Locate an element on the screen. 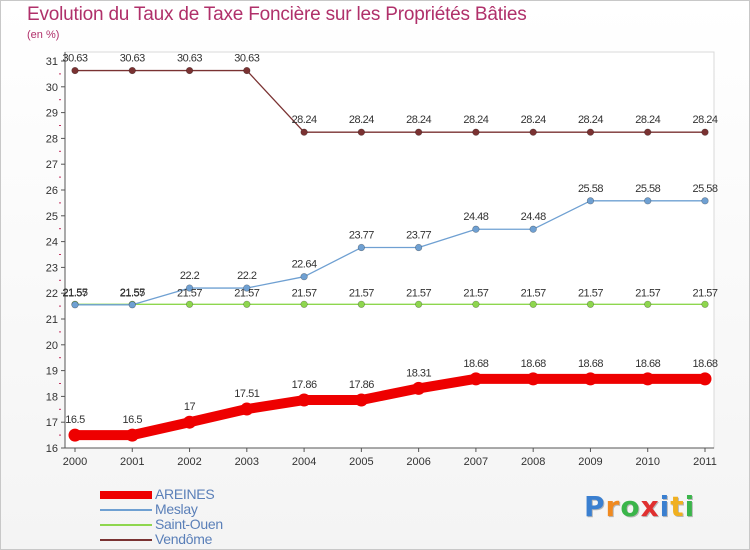 This screenshot has height=550, width=750. x-tick-label: 2006 is located at coordinates (418, 462).